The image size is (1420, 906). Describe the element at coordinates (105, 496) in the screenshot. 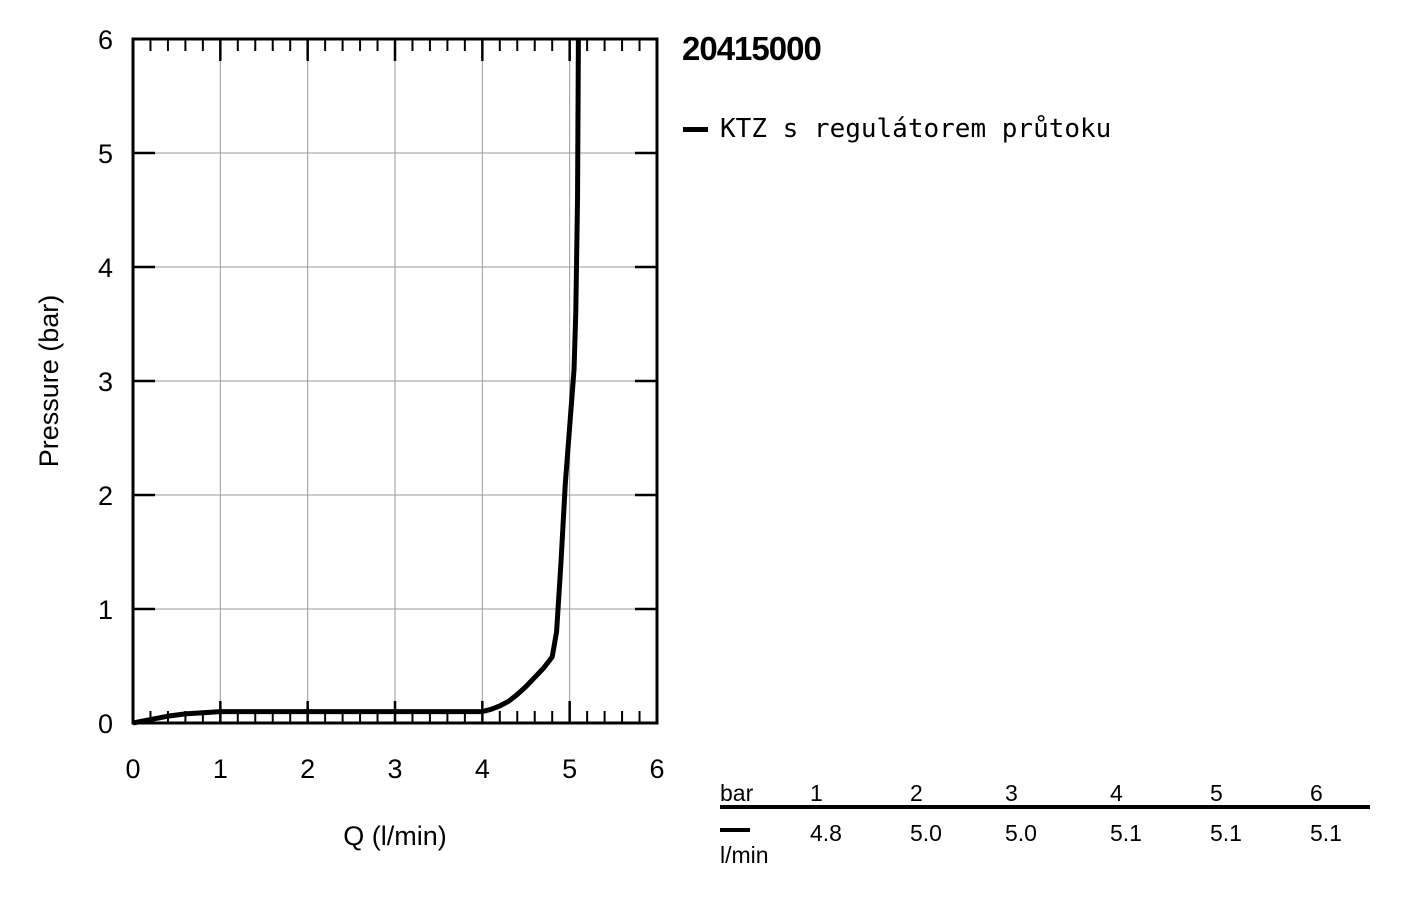

I see `y-tick-label: 2` at that location.